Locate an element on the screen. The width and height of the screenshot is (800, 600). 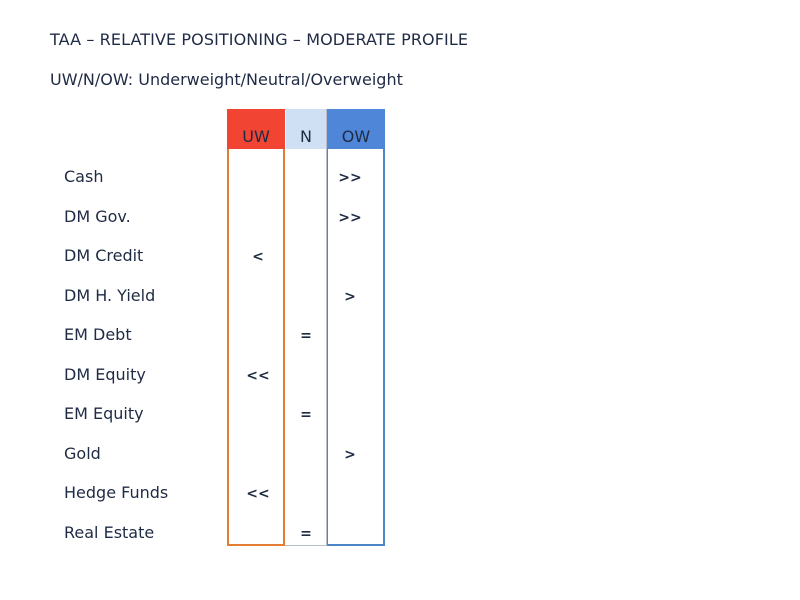
neutral-header: N is located at coordinates (306, 129).